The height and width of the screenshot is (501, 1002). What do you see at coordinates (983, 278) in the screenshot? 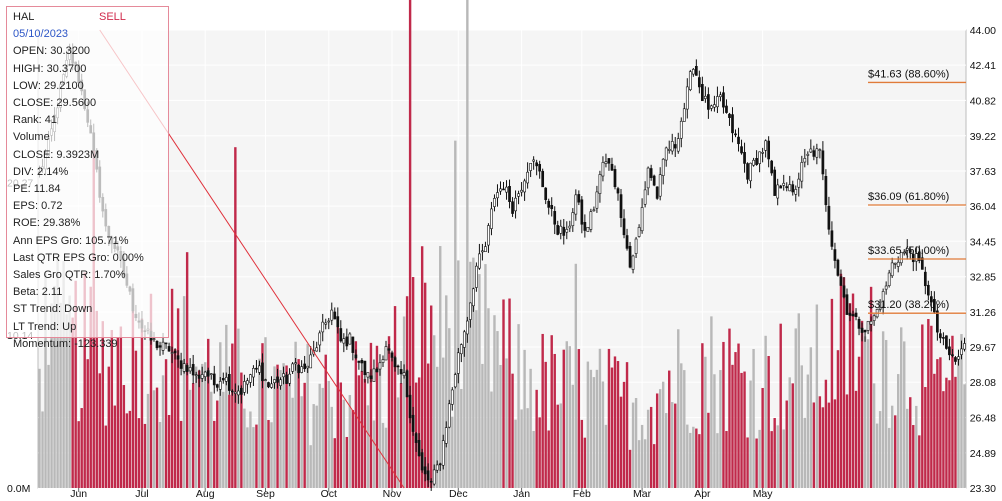
I see `price-tick-label: 32.85` at bounding box center [983, 278].